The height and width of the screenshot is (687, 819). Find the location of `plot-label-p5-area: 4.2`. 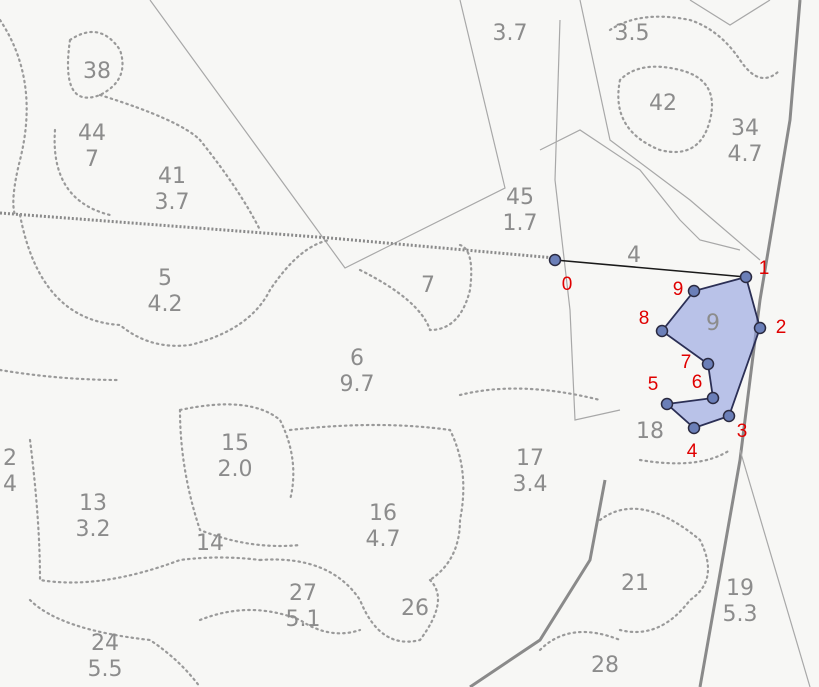

plot-label-p5-area: 4.2 is located at coordinates (165, 304).